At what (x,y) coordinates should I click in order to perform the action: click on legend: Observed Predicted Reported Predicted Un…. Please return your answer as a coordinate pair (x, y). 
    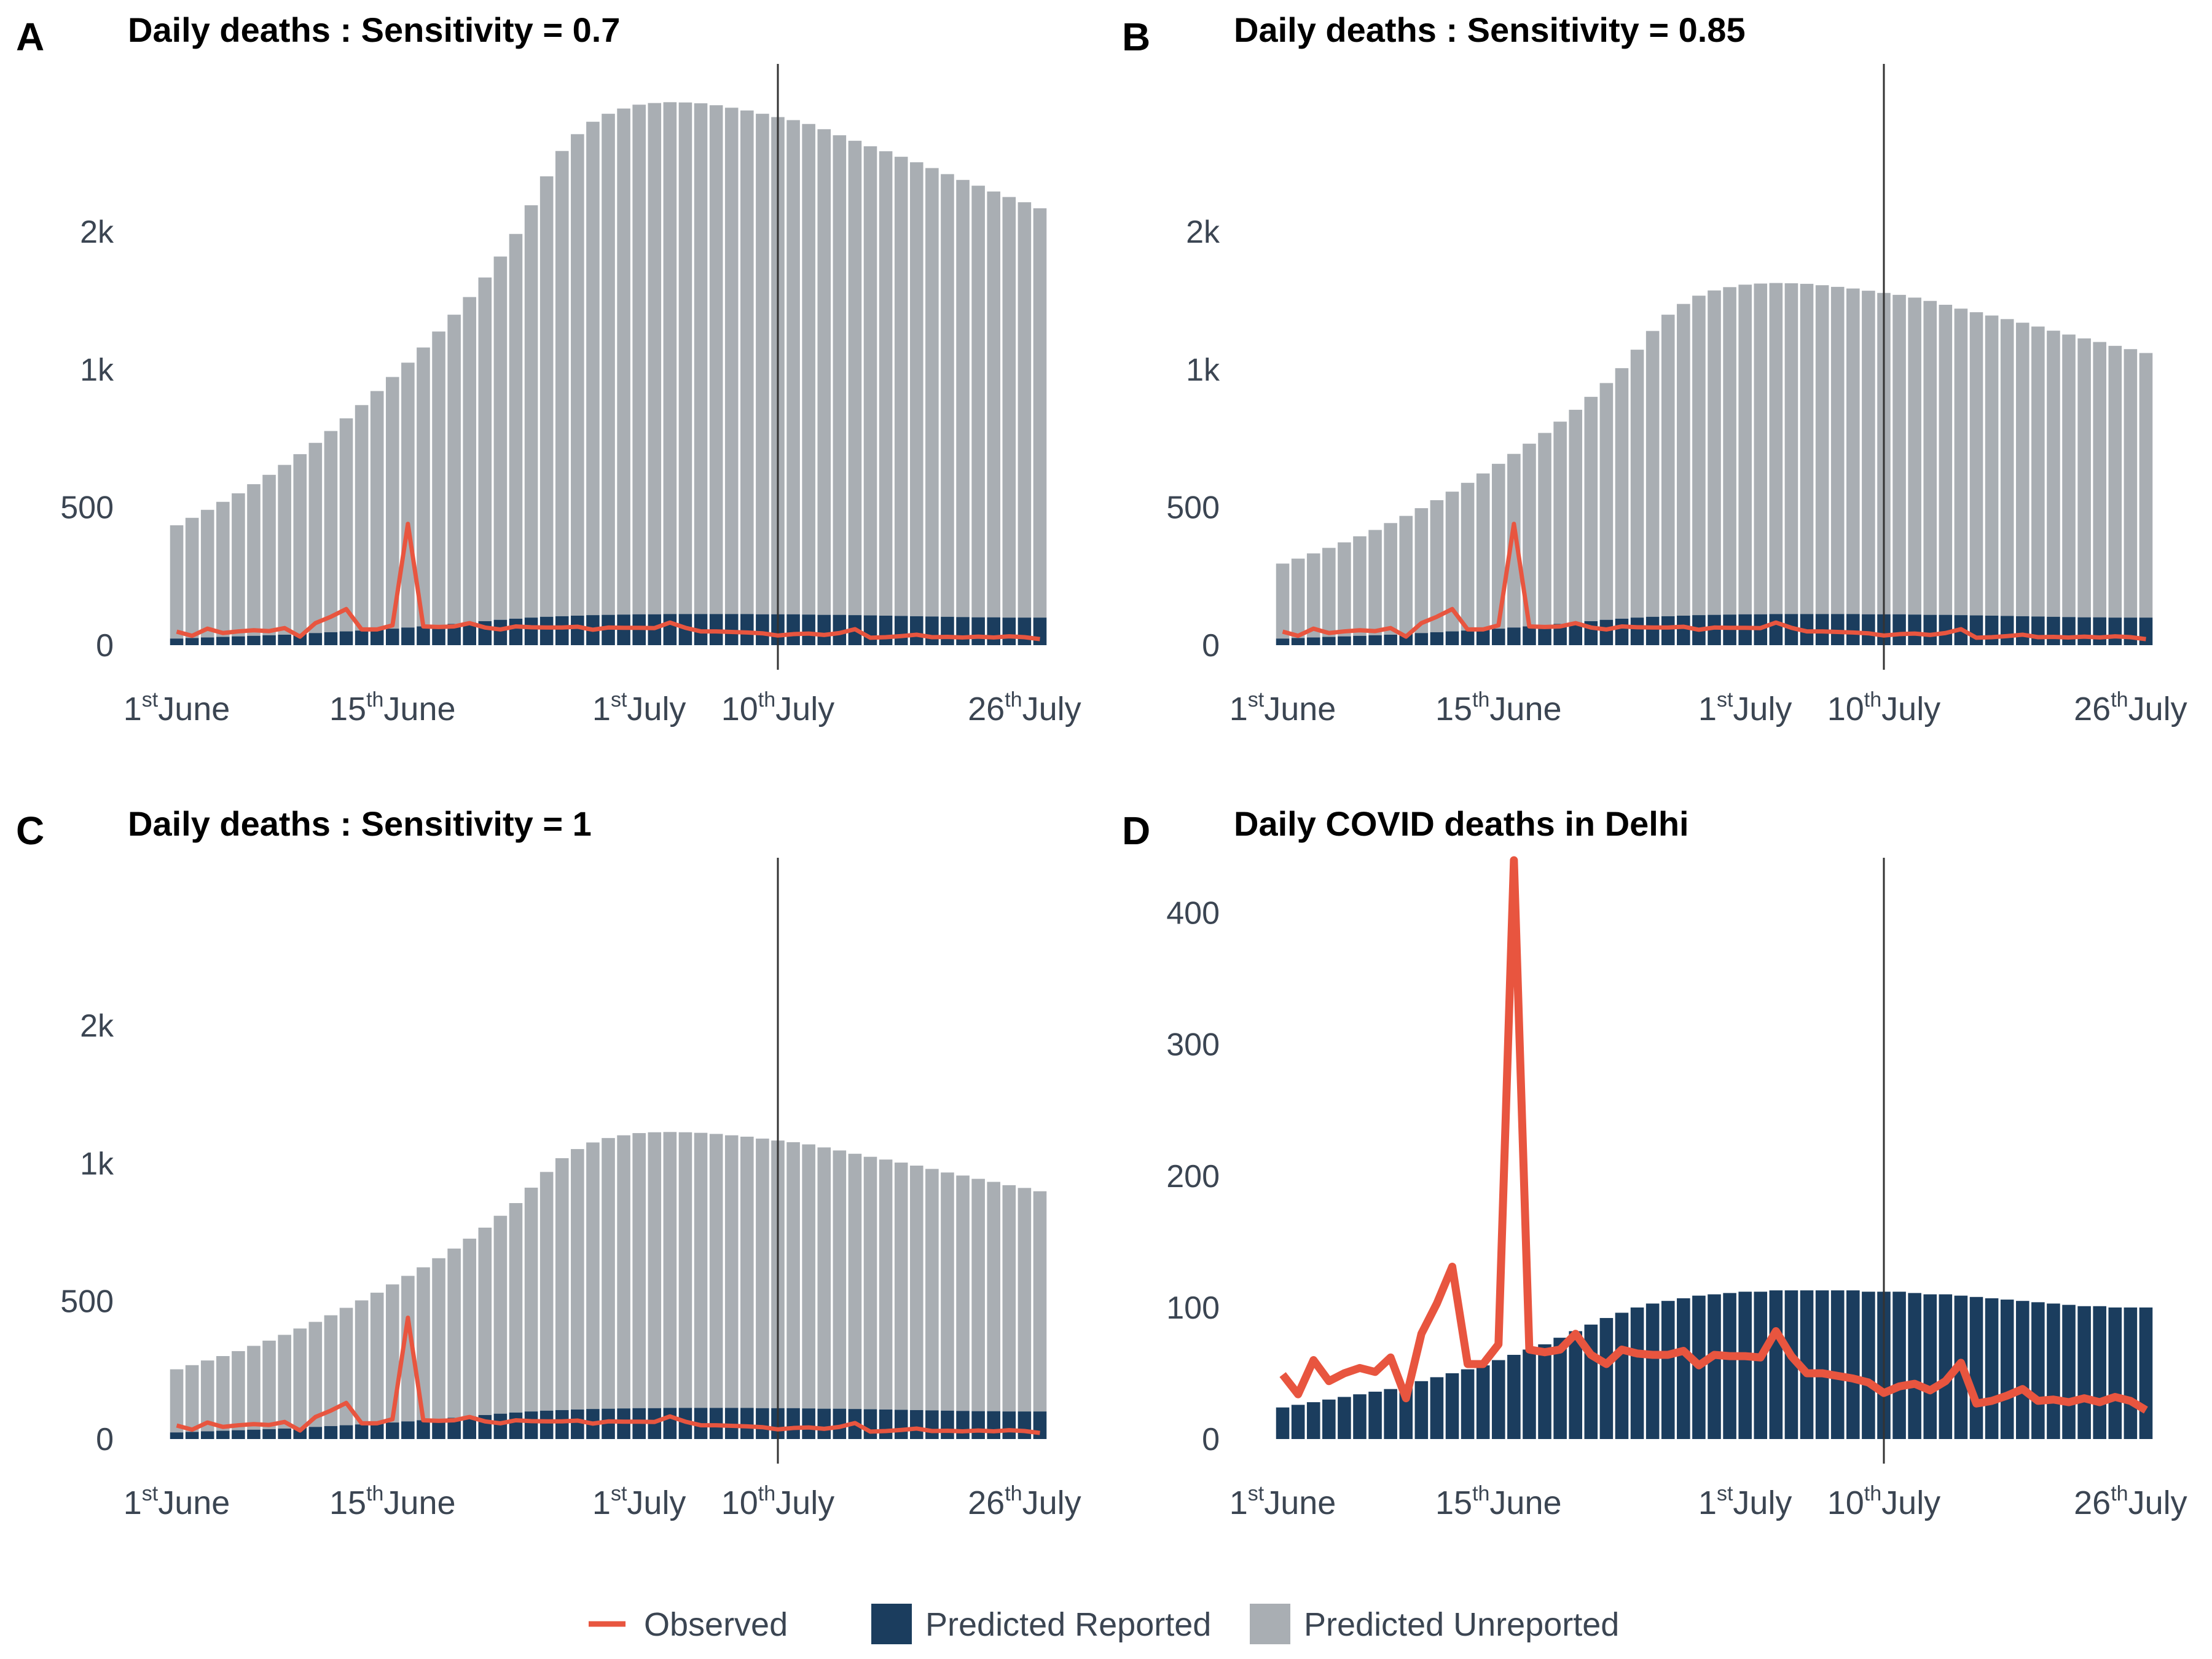
    Looking at the image, I should click on (1104, 1624).